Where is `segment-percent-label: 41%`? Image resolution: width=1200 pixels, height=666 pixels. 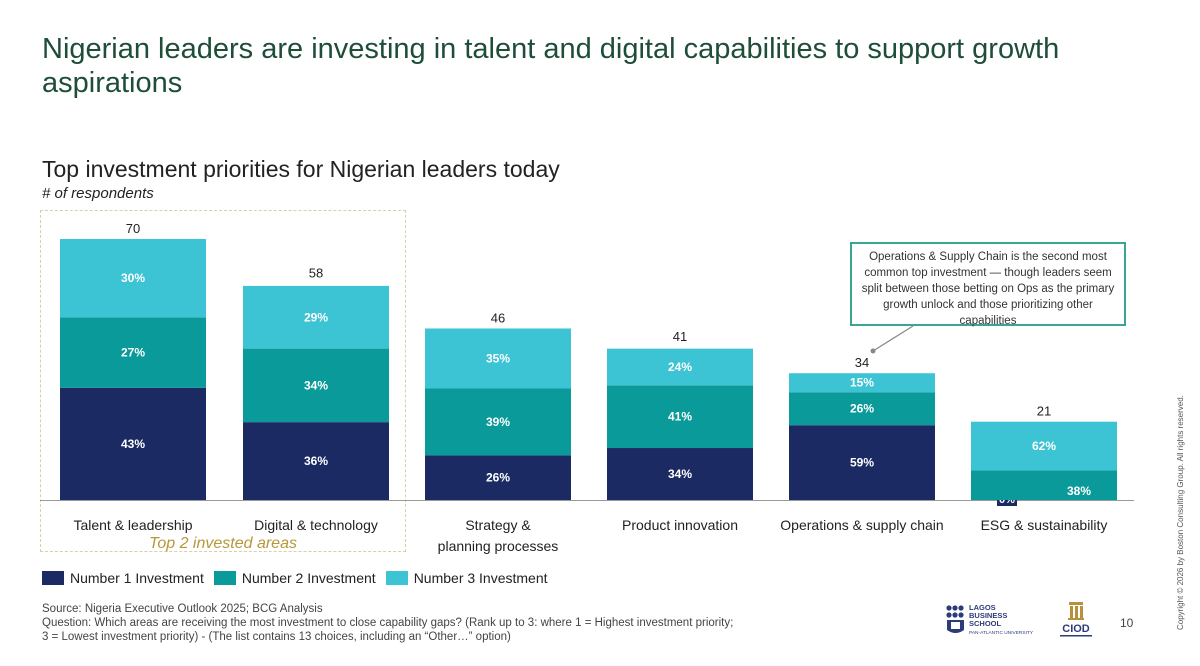 segment-percent-label: 41% is located at coordinates (680, 417).